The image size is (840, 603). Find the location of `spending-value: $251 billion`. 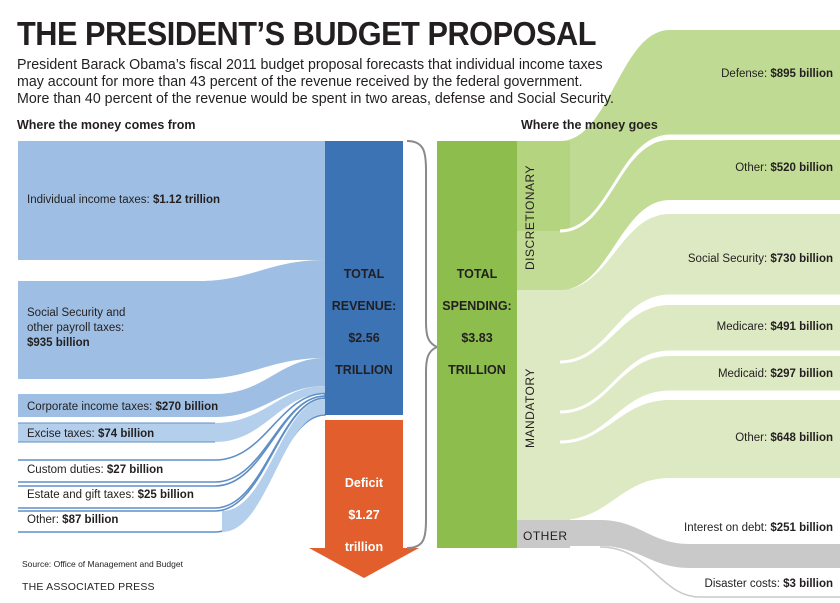

spending-value: $251 billion is located at coordinates (801, 528).